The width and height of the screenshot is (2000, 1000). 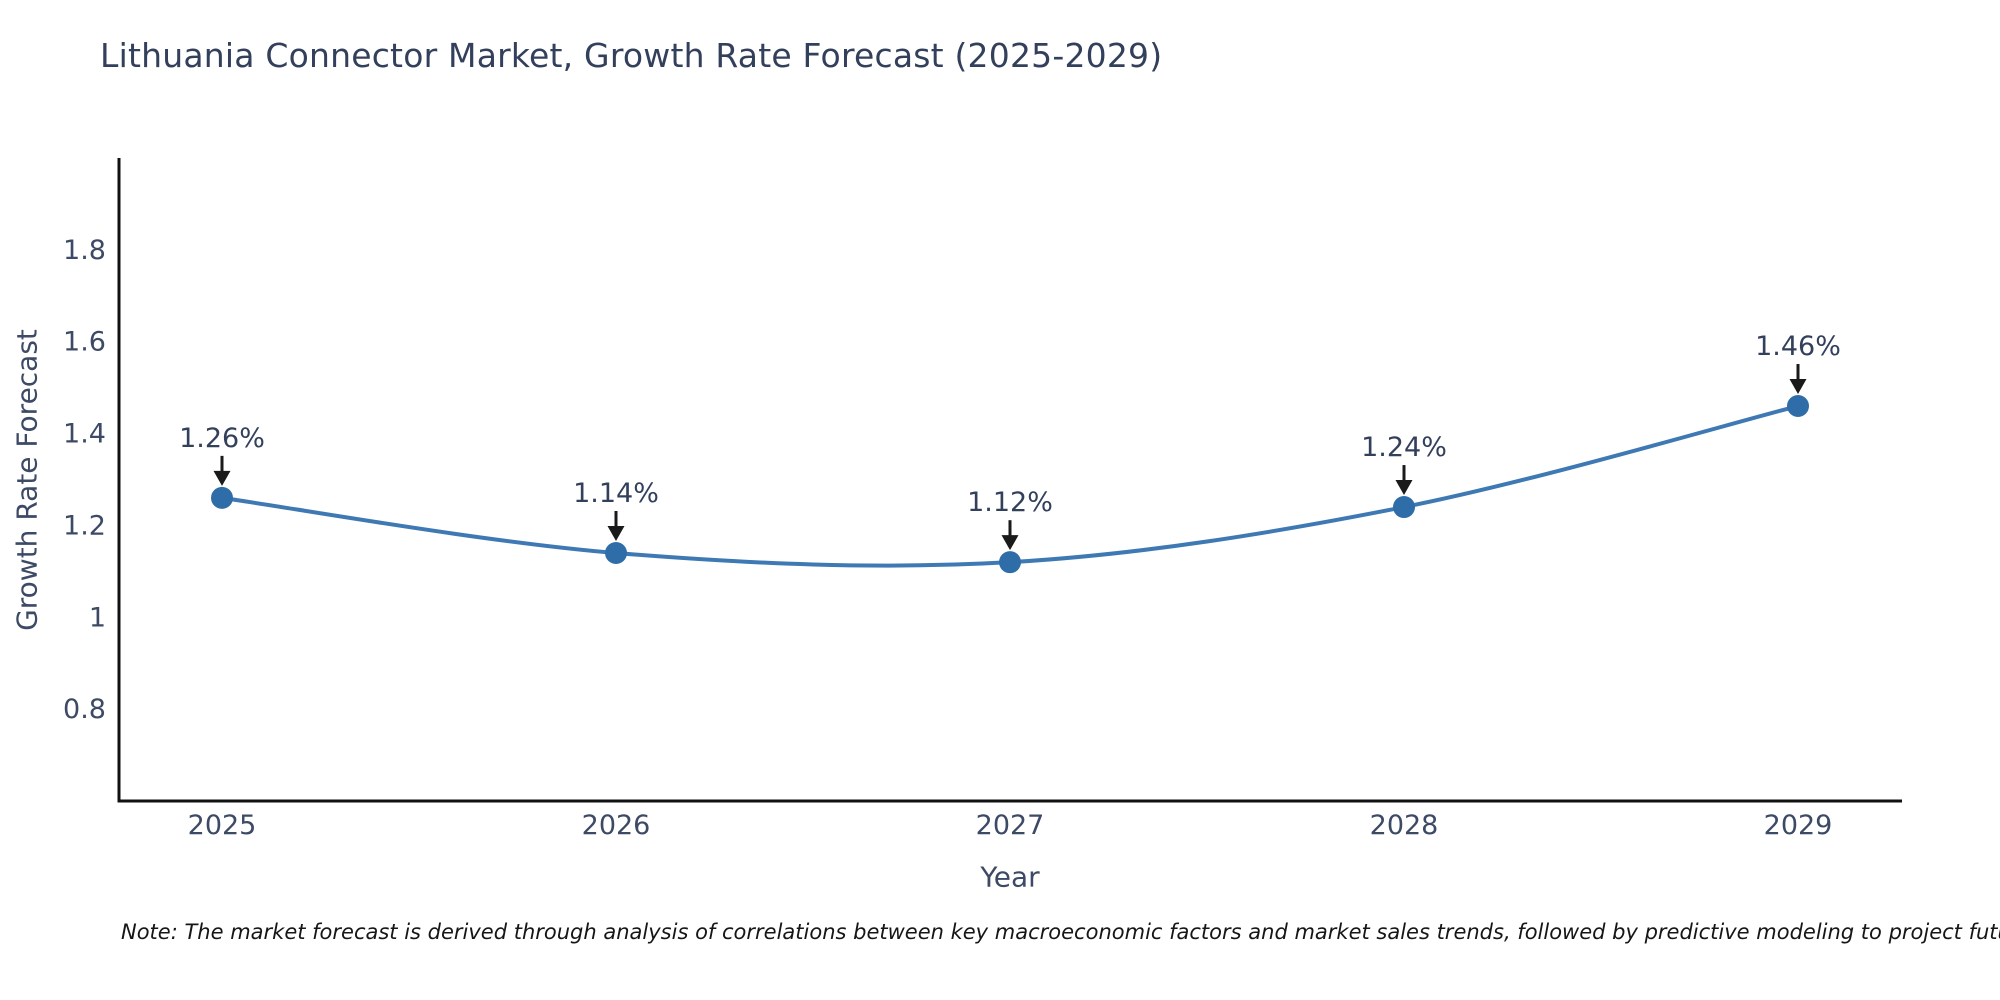 What do you see at coordinates (84, 525) in the screenshot?
I see `y-tick-label: 1.2` at bounding box center [84, 525].